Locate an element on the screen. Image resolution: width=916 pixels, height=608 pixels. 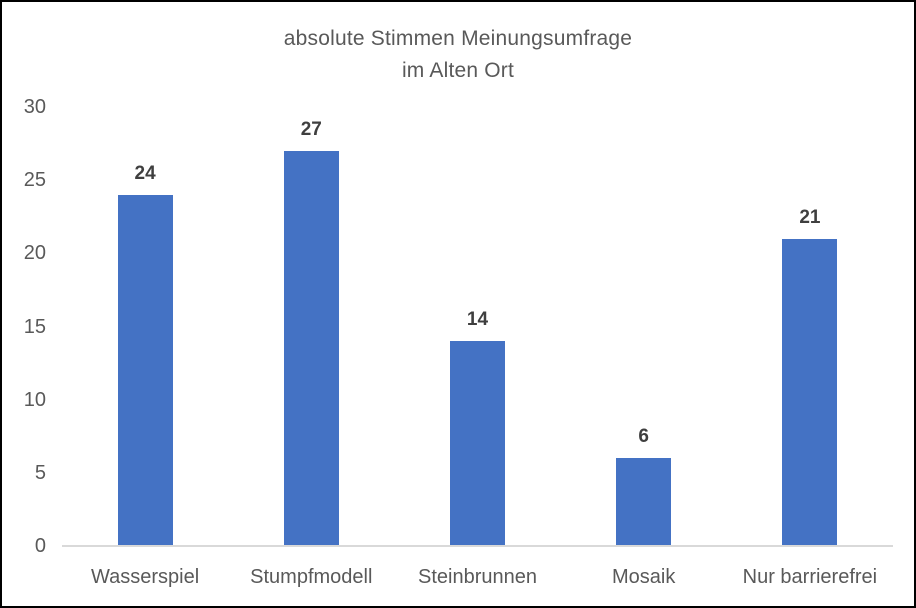
category-label: Steinbrunnen is located at coordinates (477, 577).